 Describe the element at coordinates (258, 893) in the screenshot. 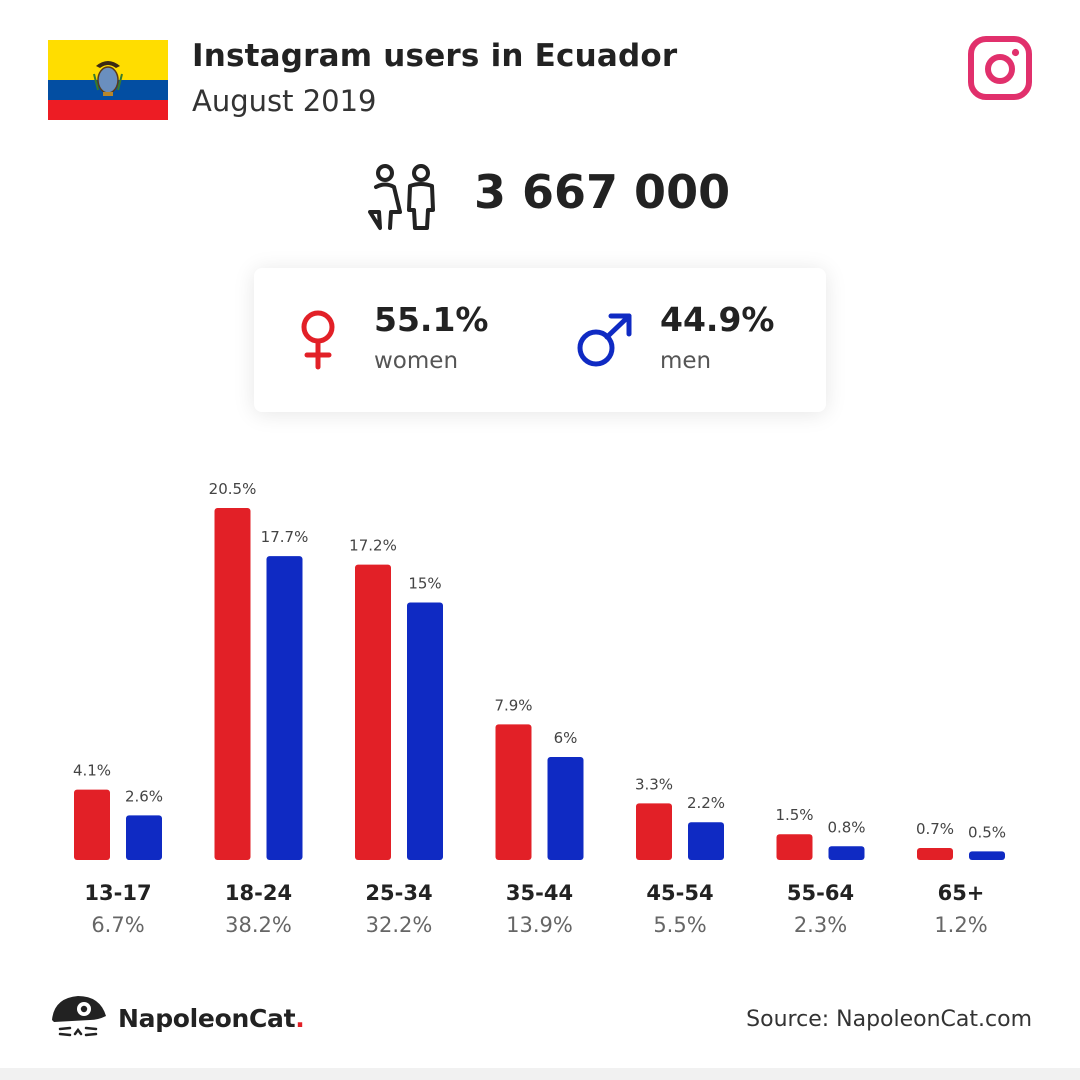

I see `age-group-label: 18-24` at that location.